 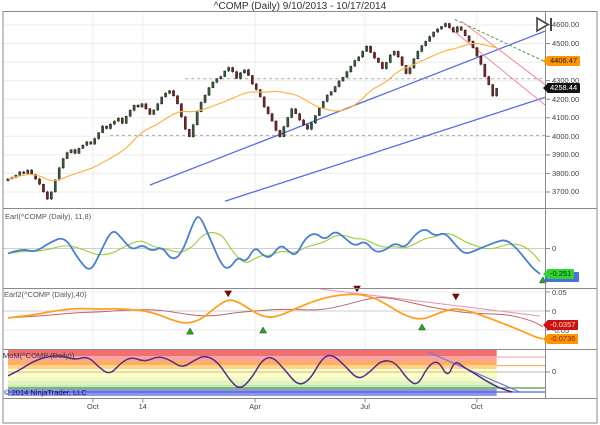 I want to click on y-tick-label: -0.05, so click(x=561, y=330).